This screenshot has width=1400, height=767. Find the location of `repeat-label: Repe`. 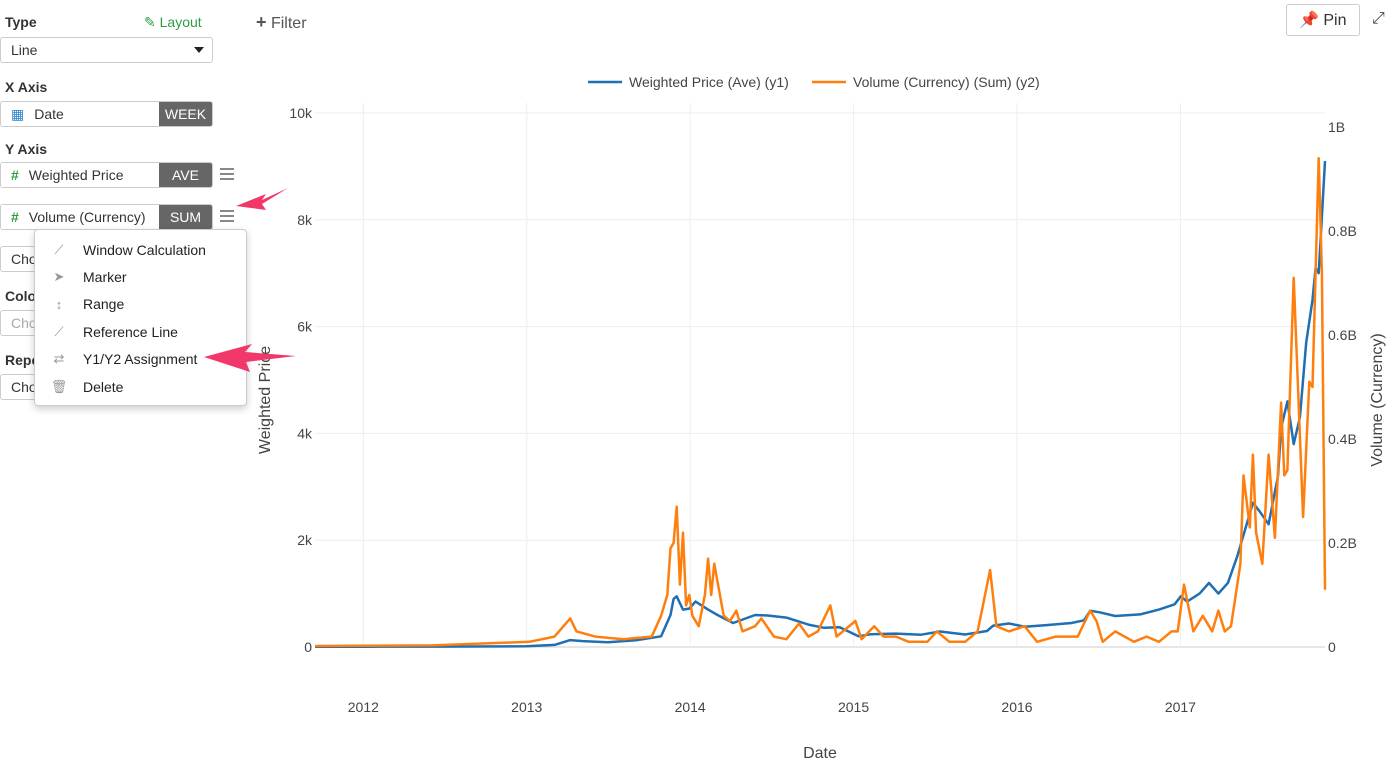

repeat-label: Repe is located at coordinates (22, 360).